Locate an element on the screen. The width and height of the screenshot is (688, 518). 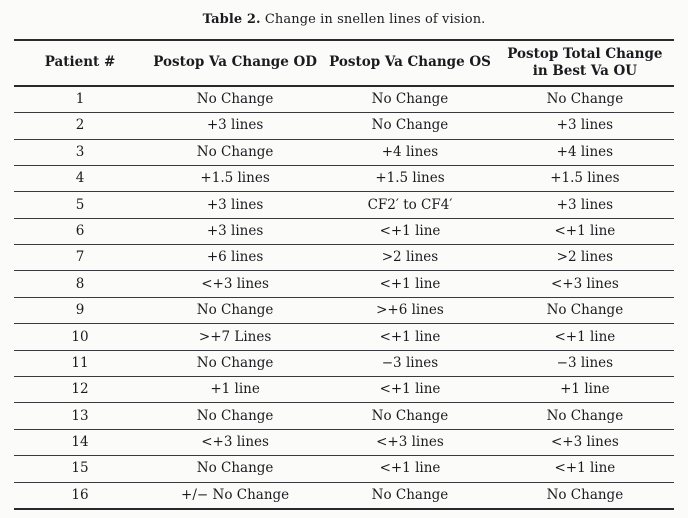
table-row: 5 +3 lines CF2′ to CF4′ +3 lines is located at coordinates (344, 205).